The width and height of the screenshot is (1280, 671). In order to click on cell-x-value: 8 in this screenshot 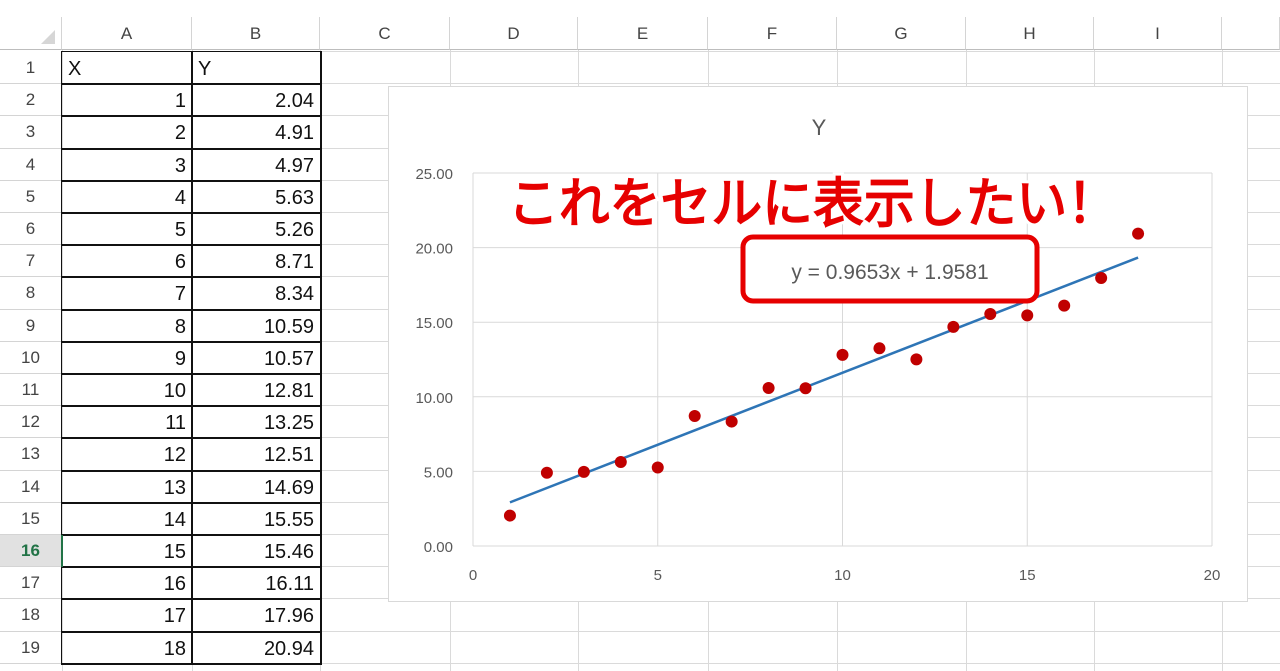, I will do `click(180, 326)`.